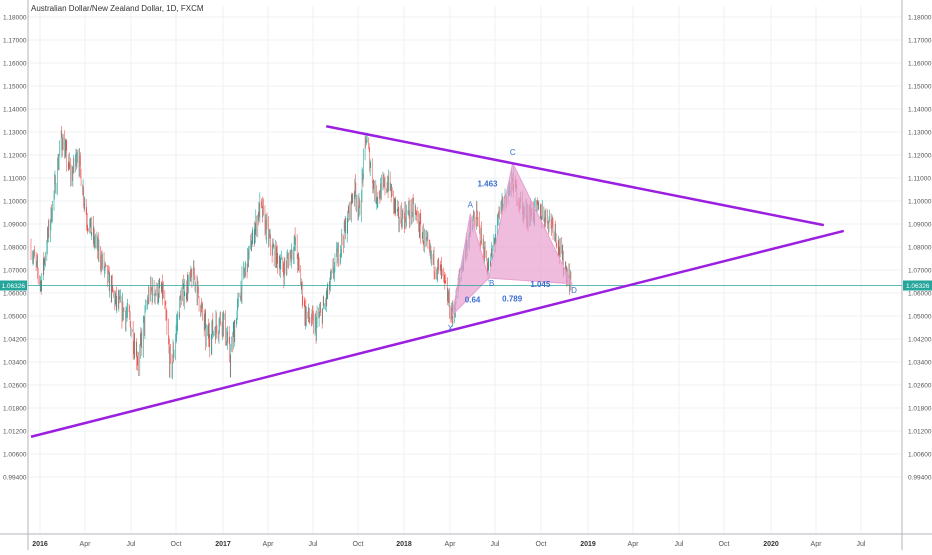 The width and height of the screenshot is (932, 555). What do you see at coordinates (920, 478) in the screenshot?
I see `y-tick-label-right: 0.99400` at bounding box center [920, 478].